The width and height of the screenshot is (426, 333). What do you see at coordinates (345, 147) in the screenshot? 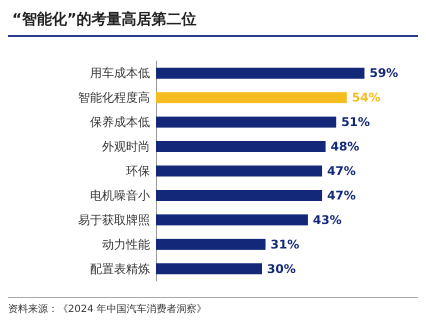
I see `data-label: 48%` at bounding box center [345, 147].